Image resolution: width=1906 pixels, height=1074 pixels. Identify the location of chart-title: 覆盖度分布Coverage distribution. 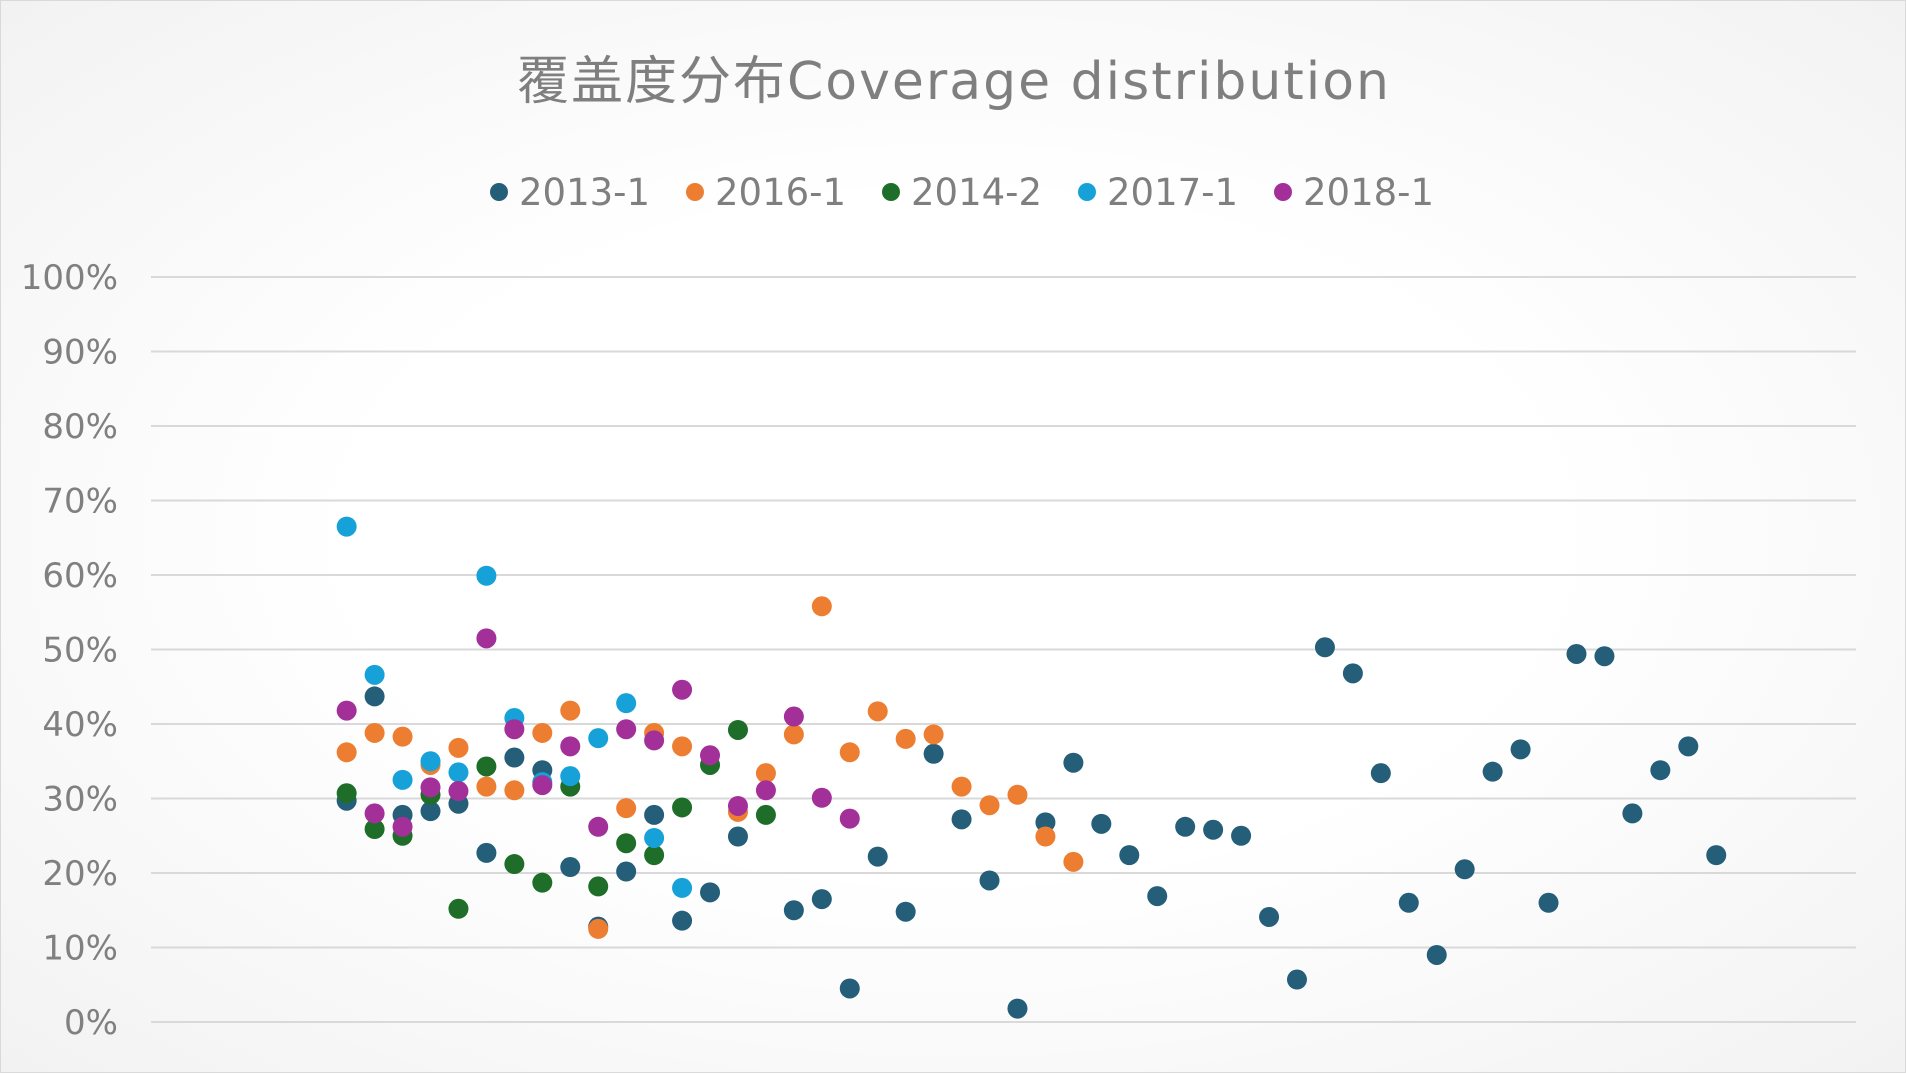
(954, 82).